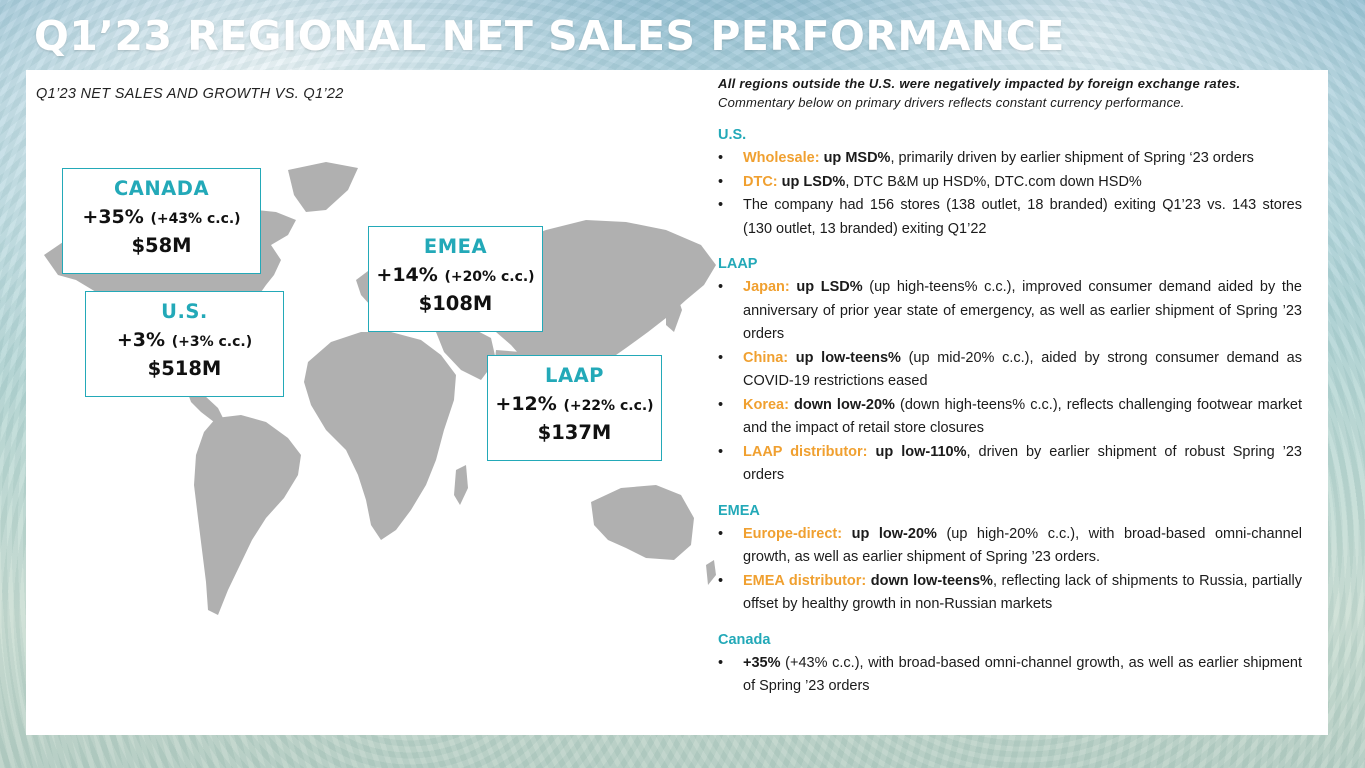  What do you see at coordinates (738, 264) in the screenshot?
I see `heading-laap: LAAP` at bounding box center [738, 264].